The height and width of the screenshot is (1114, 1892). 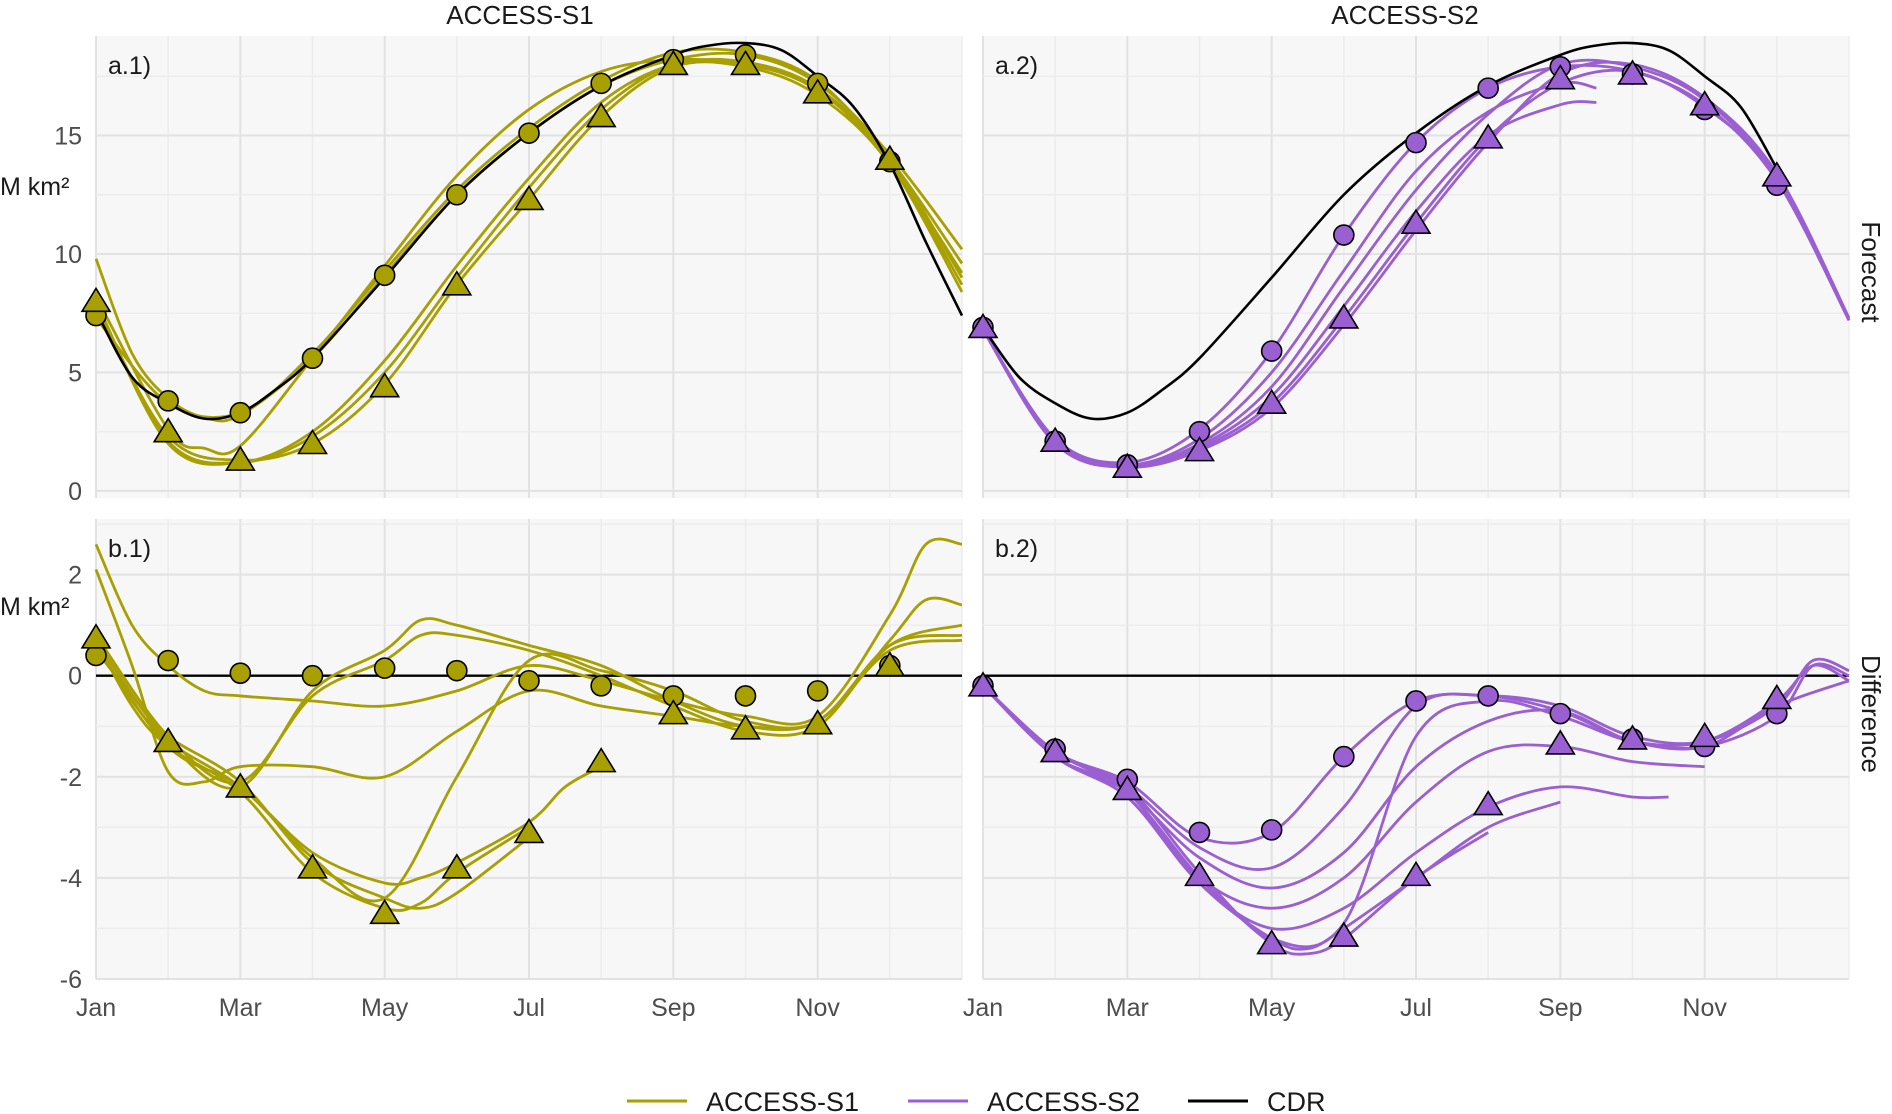 I want to click on panel-tag: b.1), so click(x=129, y=549).